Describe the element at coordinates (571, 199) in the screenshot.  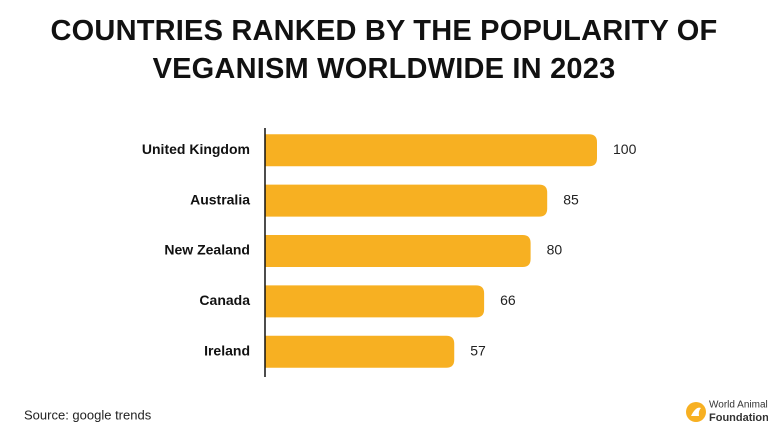
I see `value-label: 85` at that location.